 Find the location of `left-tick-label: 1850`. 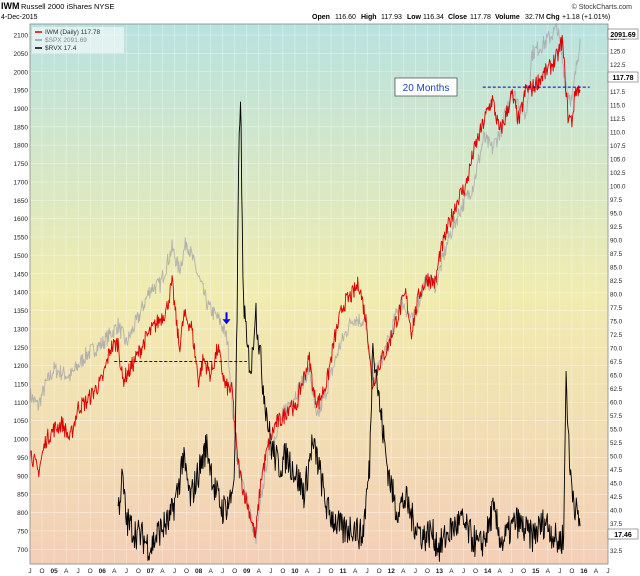

left-tick-label: 1850 is located at coordinates (21, 127).